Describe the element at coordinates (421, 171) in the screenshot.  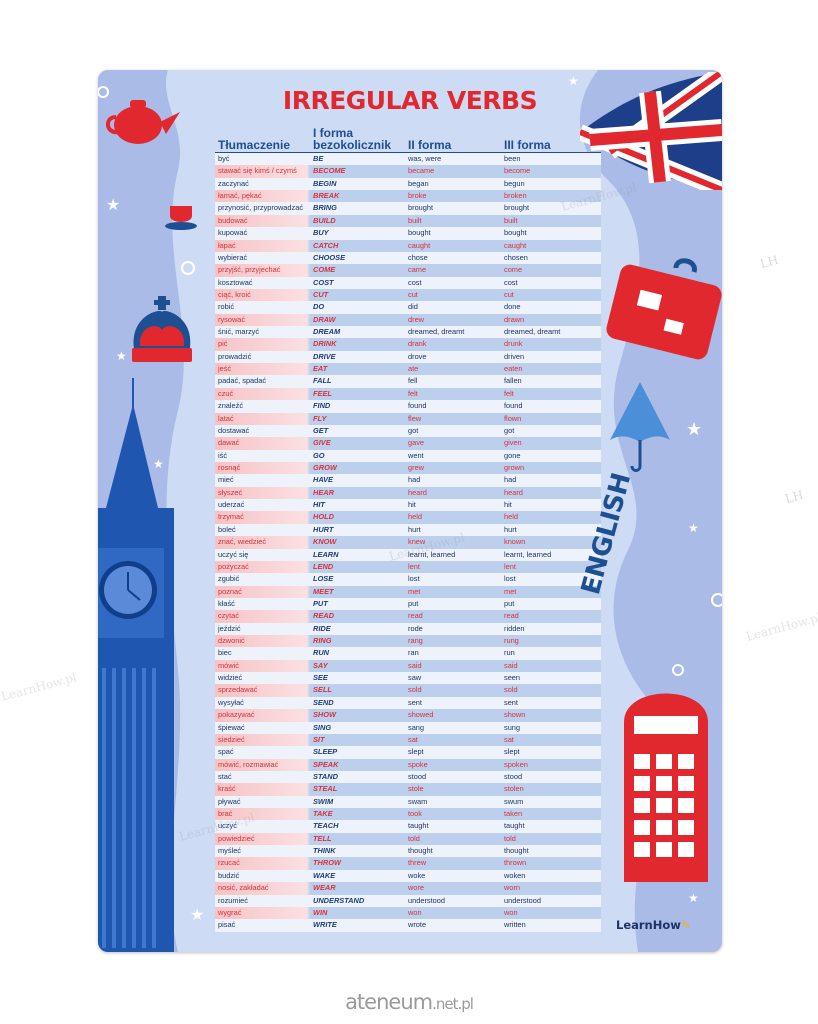
I see `second-form-cell: became` at that location.